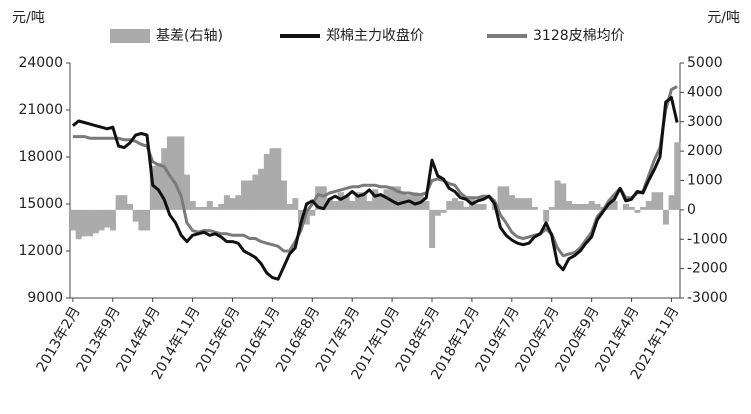 This screenshot has width=751, height=414. I want to click on y-tick-label: 24000, so click(40, 63).